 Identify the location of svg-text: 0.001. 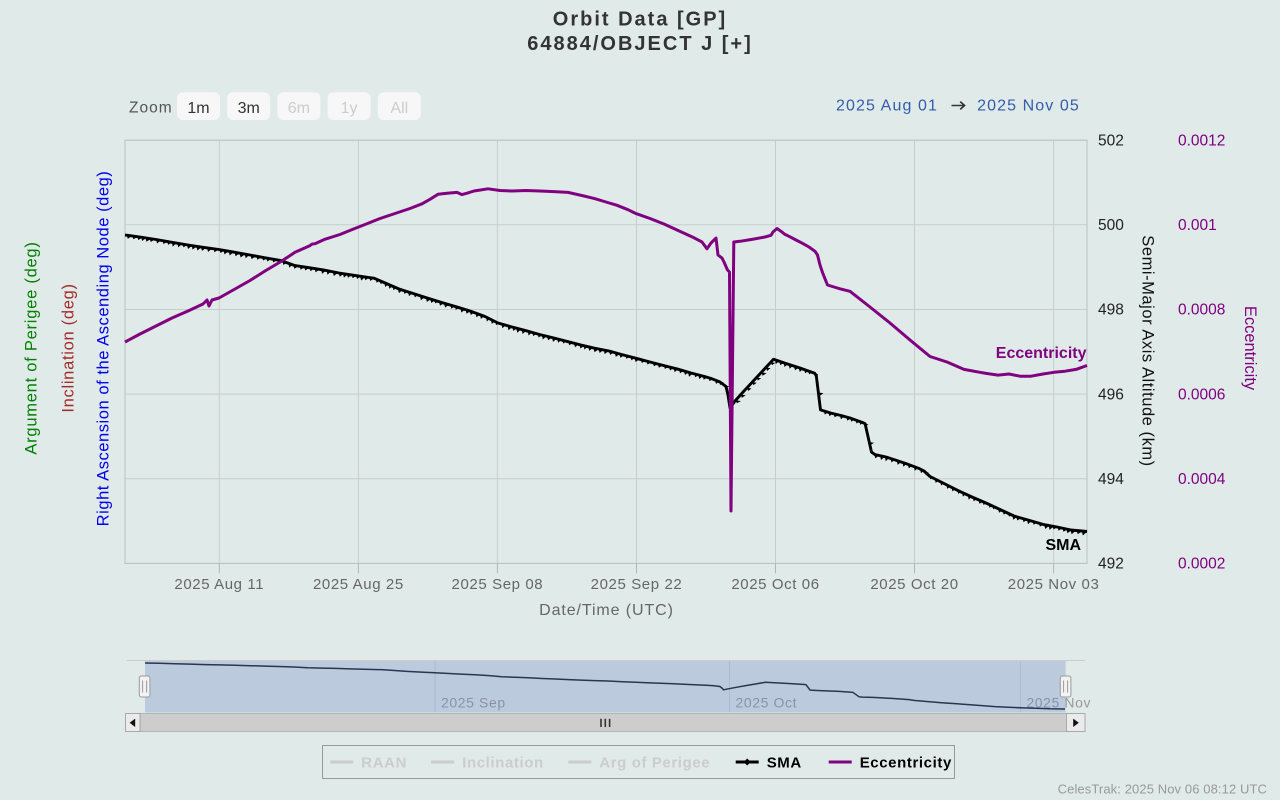
(1197, 225).